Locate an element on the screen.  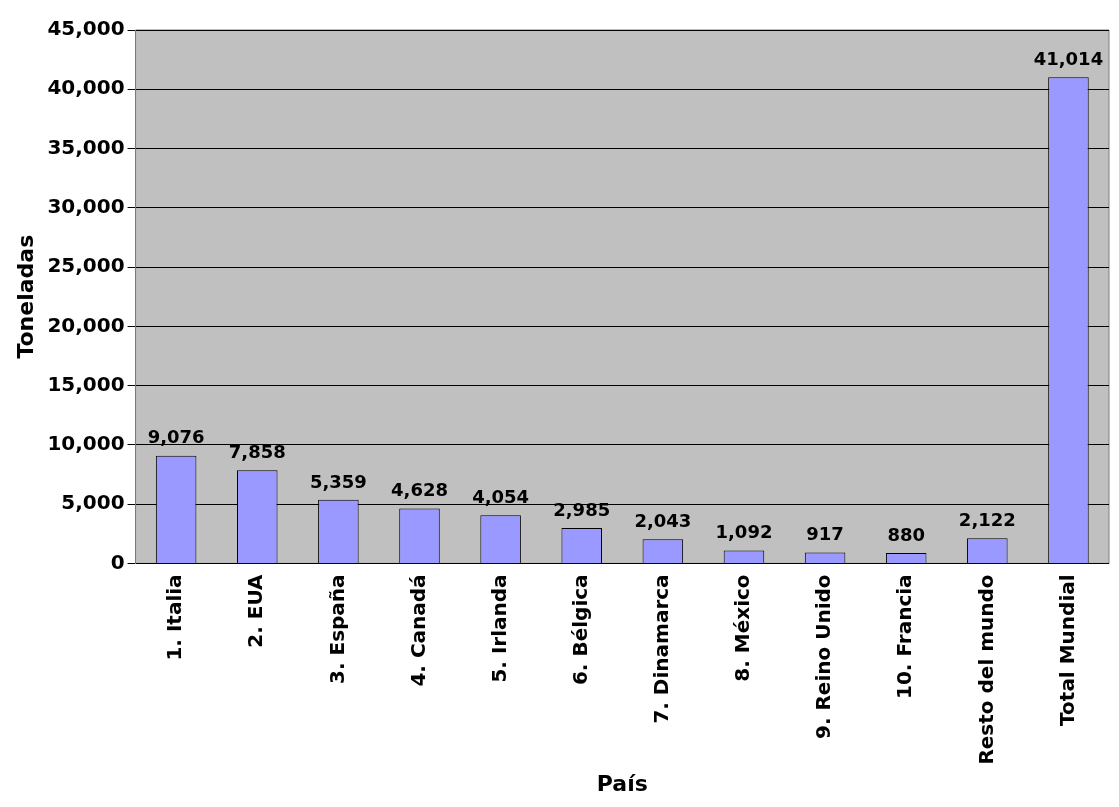
y-tick-label: 0 is located at coordinates (117, 561).